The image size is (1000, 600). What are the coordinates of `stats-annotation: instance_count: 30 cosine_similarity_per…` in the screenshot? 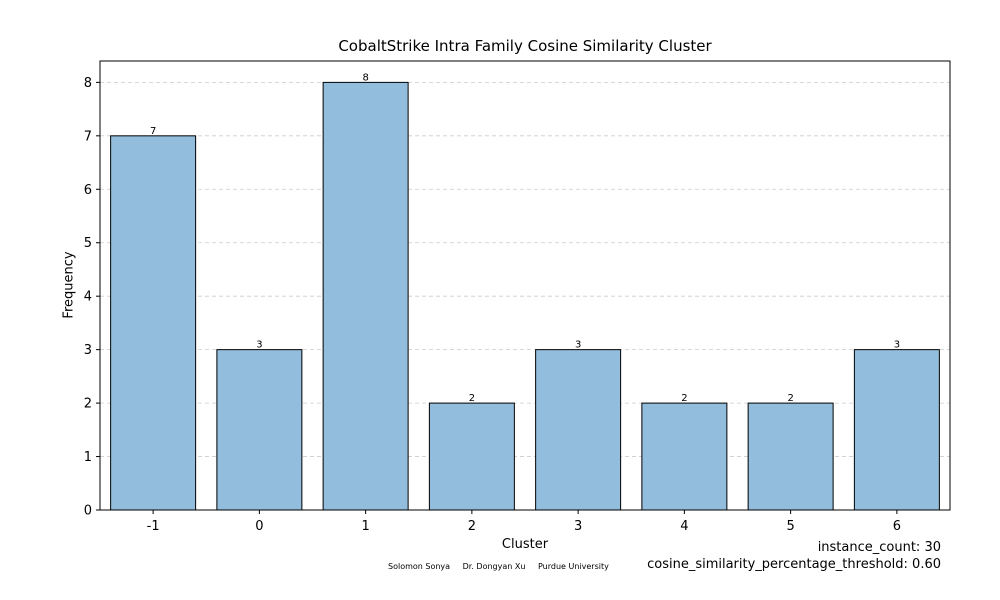 It's located at (794, 556).